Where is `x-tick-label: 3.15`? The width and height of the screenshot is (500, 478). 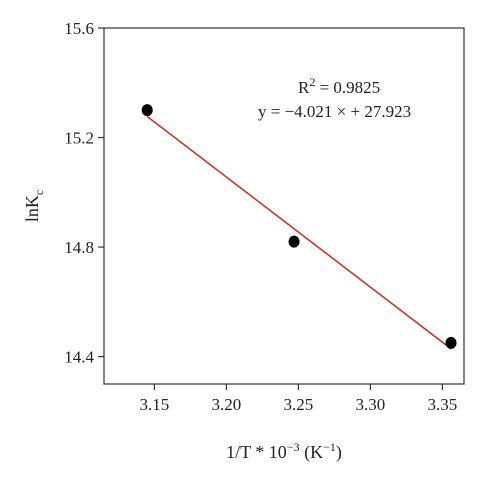 x-tick-label: 3.15 is located at coordinates (155, 404).